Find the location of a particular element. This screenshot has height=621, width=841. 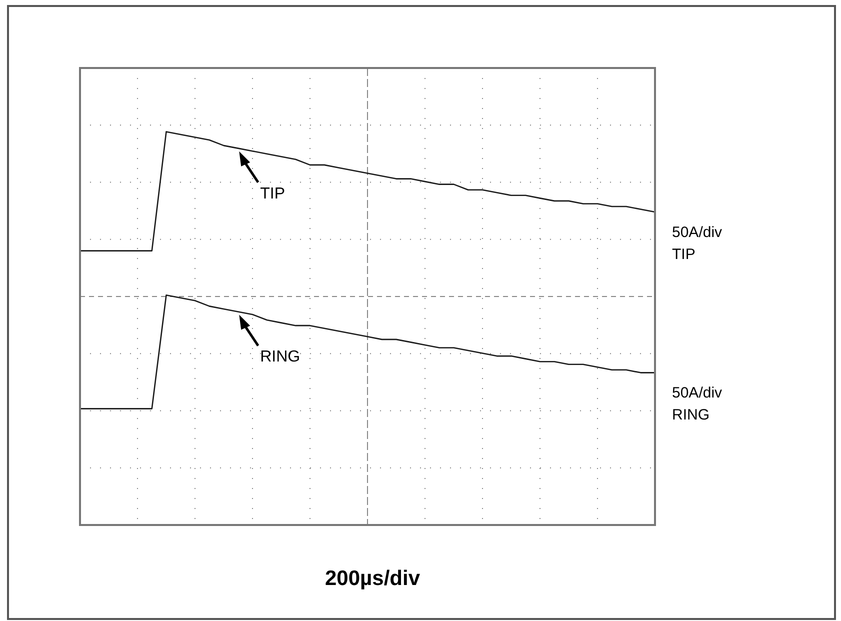

series-label: RING is located at coordinates (280, 357).